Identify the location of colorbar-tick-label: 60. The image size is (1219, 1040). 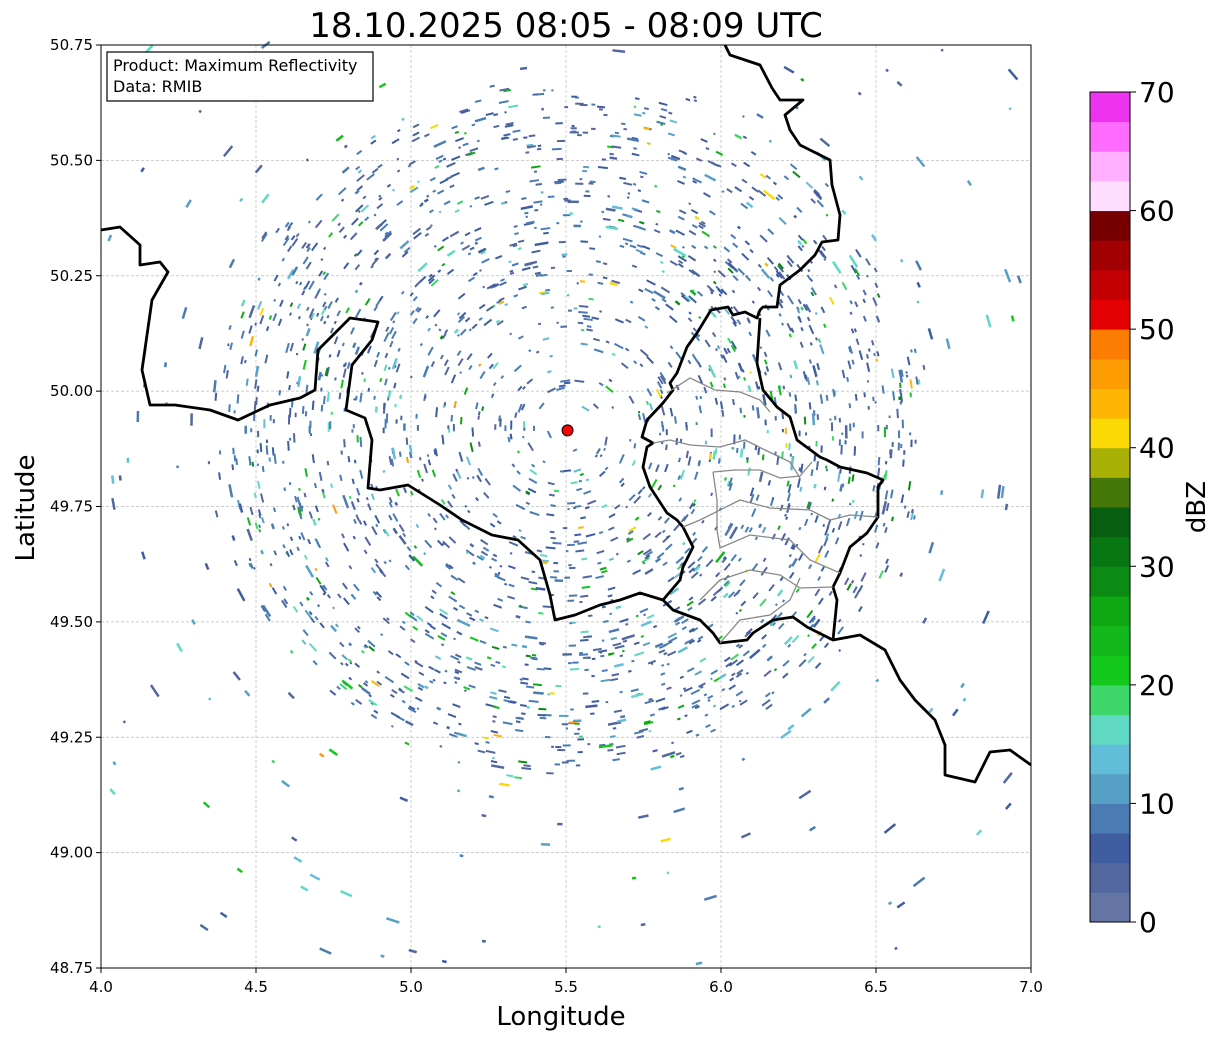
(1157, 211).